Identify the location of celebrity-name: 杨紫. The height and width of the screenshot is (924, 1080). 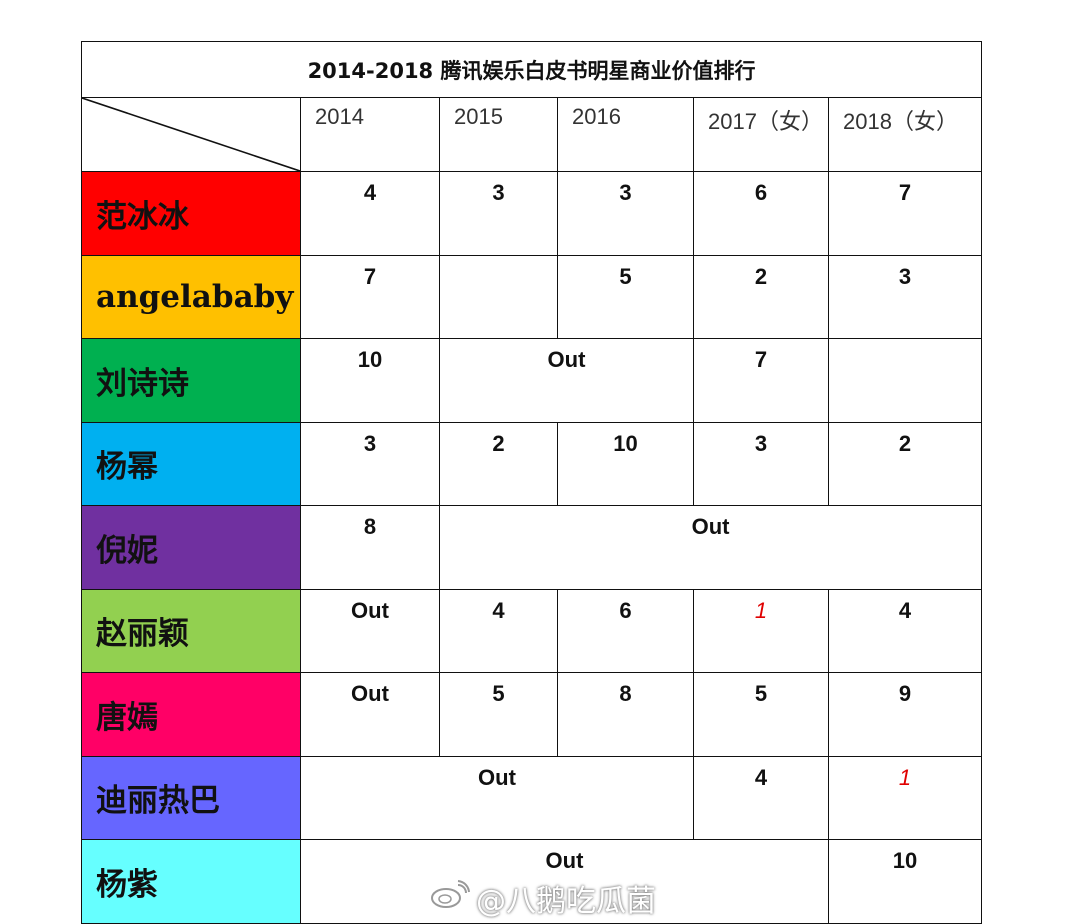
(191, 881).